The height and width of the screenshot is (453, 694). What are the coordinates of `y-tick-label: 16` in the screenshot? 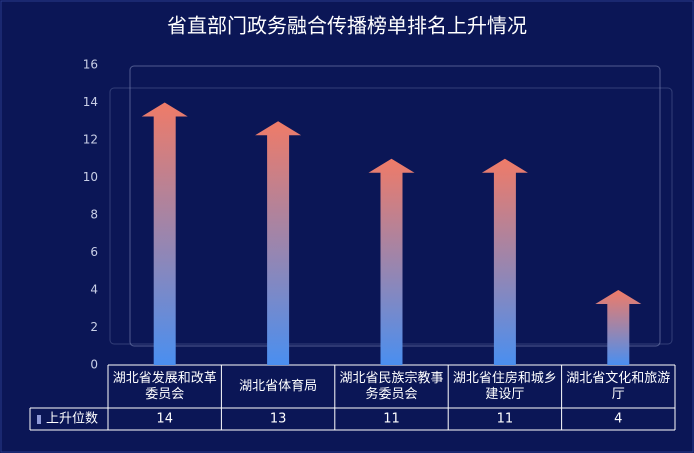 It's located at (90, 65).